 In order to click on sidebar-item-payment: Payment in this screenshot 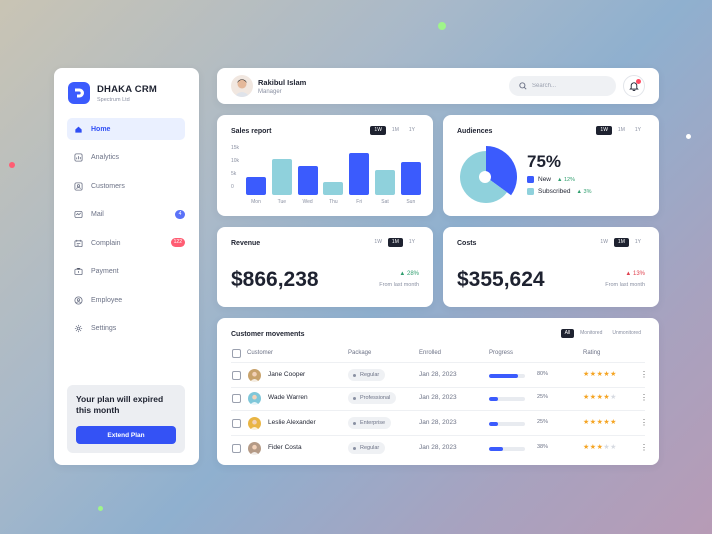, I will do `click(126, 272)`.